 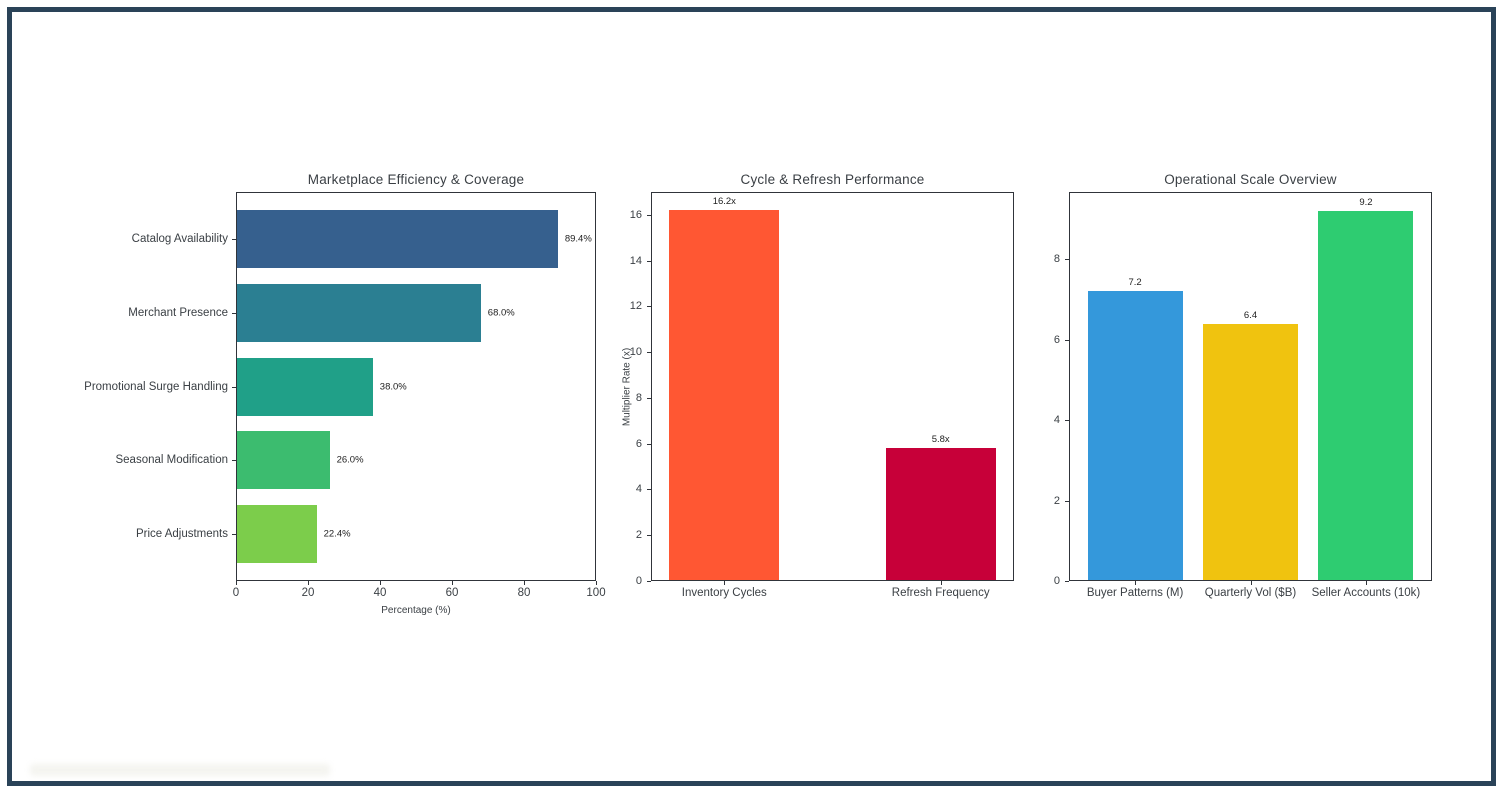 I want to click on ytick-label-cycle-1: 2, so click(x=638, y=535).